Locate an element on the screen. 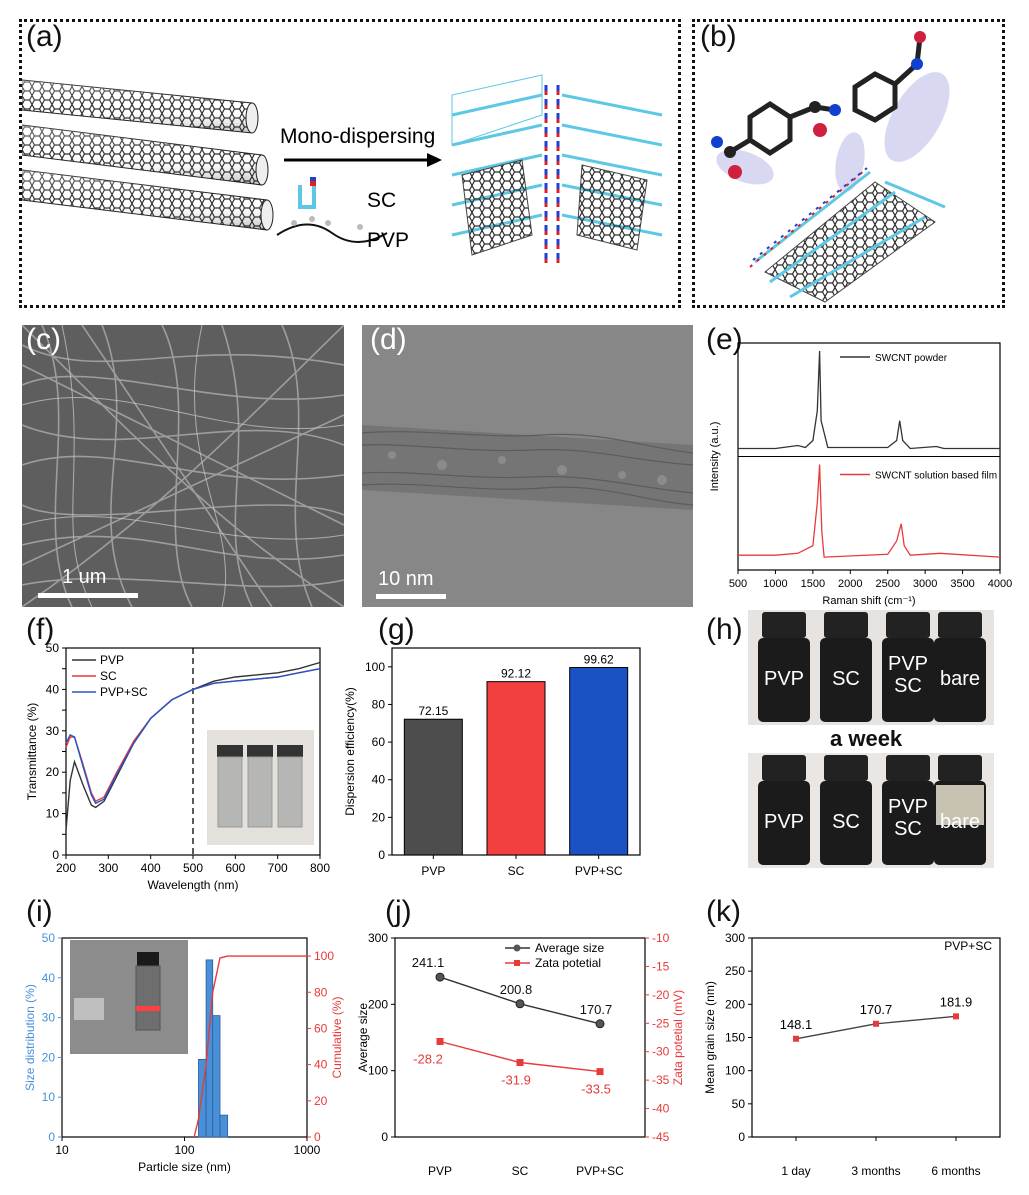 The width and height of the screenshot is (1029, 1195). bar-value-label-1: 92.12 is located at coordinates (516, 674).